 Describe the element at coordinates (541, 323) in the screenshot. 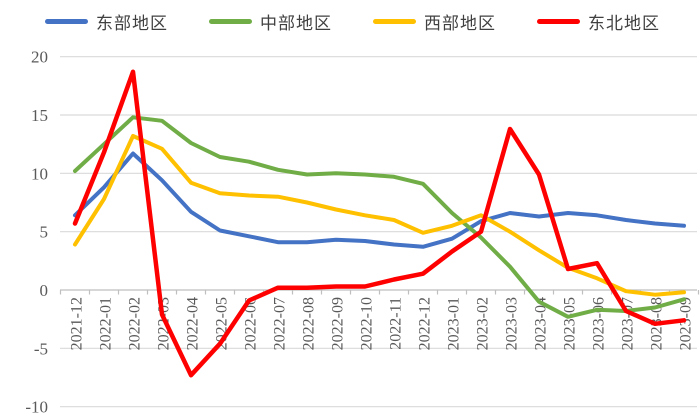

I see `x-axis-tick-label: 2023-04` at that location.